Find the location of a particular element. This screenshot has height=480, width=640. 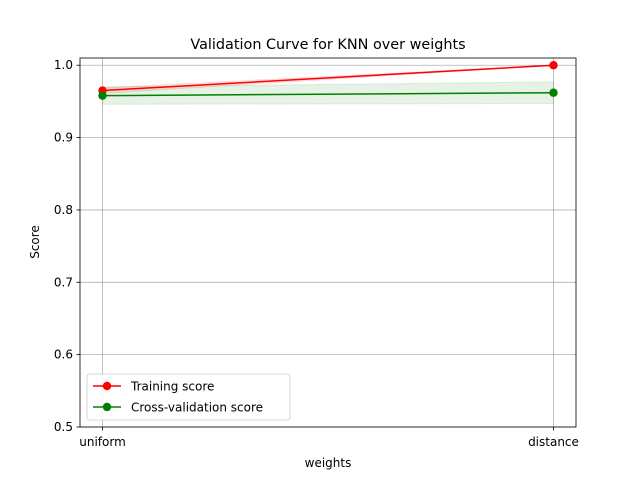

legend-items: Training score Cross-validation score is located at coordinates (178, 397).